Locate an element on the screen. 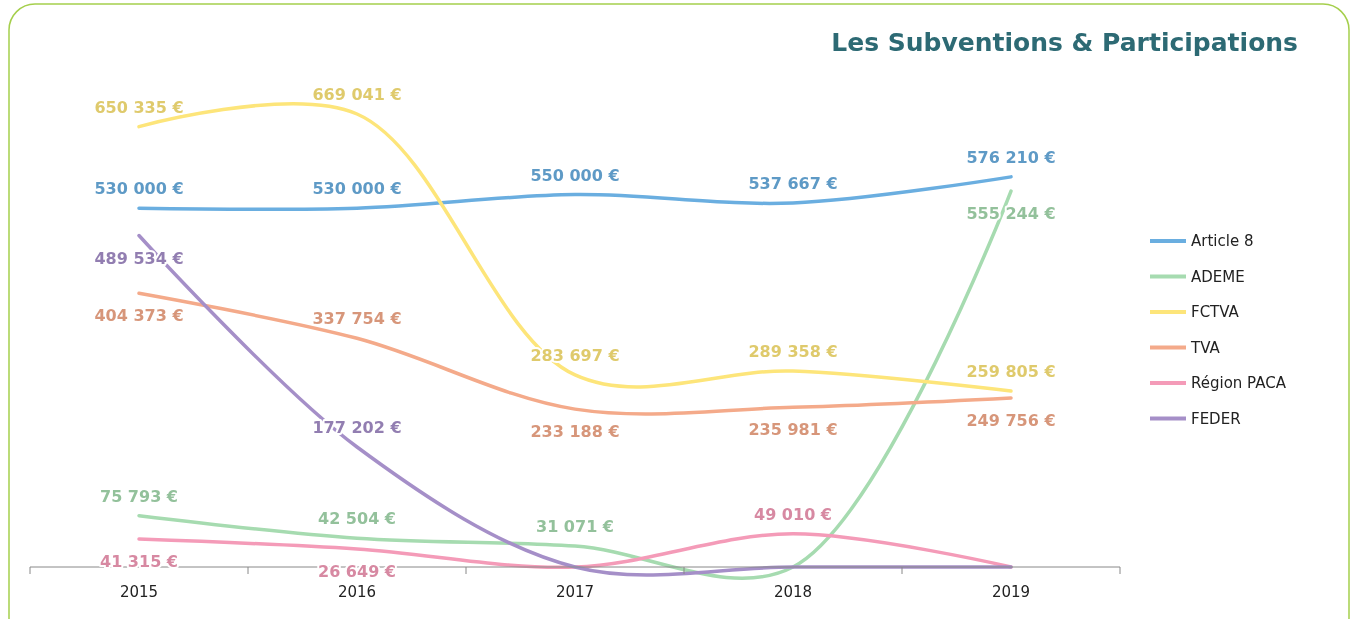  data-label: 537 667 € is located at coordinates (793, 183).